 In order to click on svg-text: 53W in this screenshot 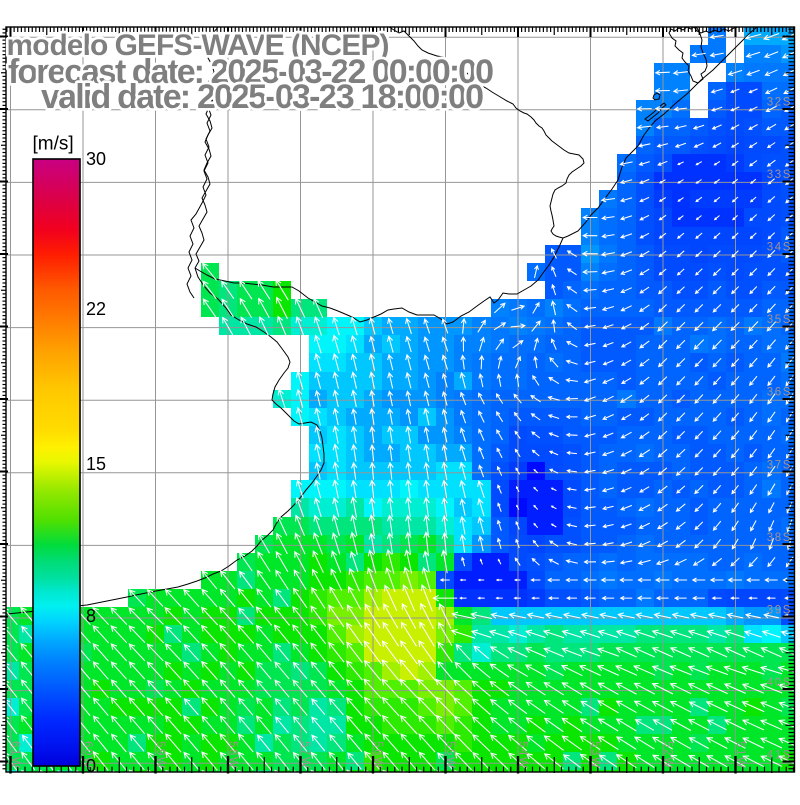, I will do `click(595, 755)`.